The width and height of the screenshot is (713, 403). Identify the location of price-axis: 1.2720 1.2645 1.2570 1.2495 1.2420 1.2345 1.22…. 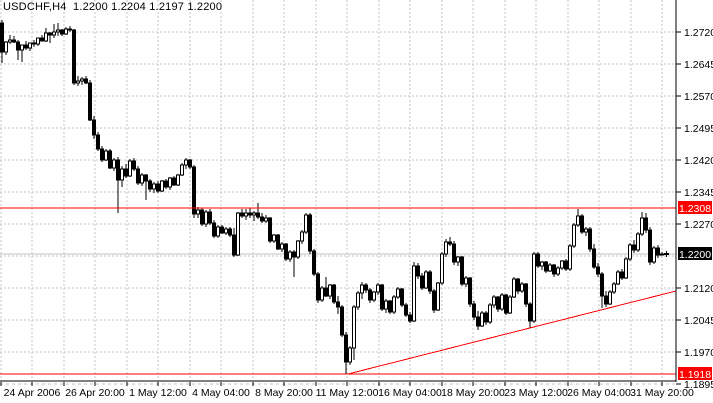
(694, 209).